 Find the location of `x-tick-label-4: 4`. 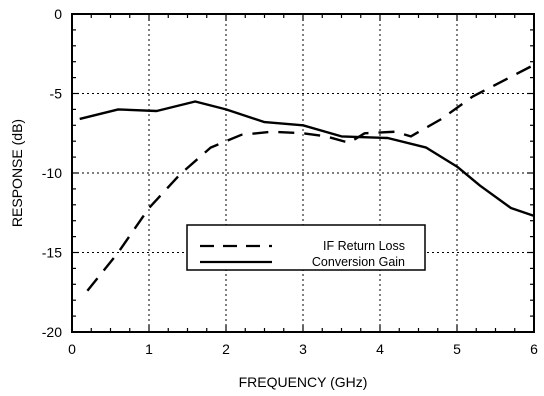

x-tick-label-4: 4 is located at coordinates (380, 349).